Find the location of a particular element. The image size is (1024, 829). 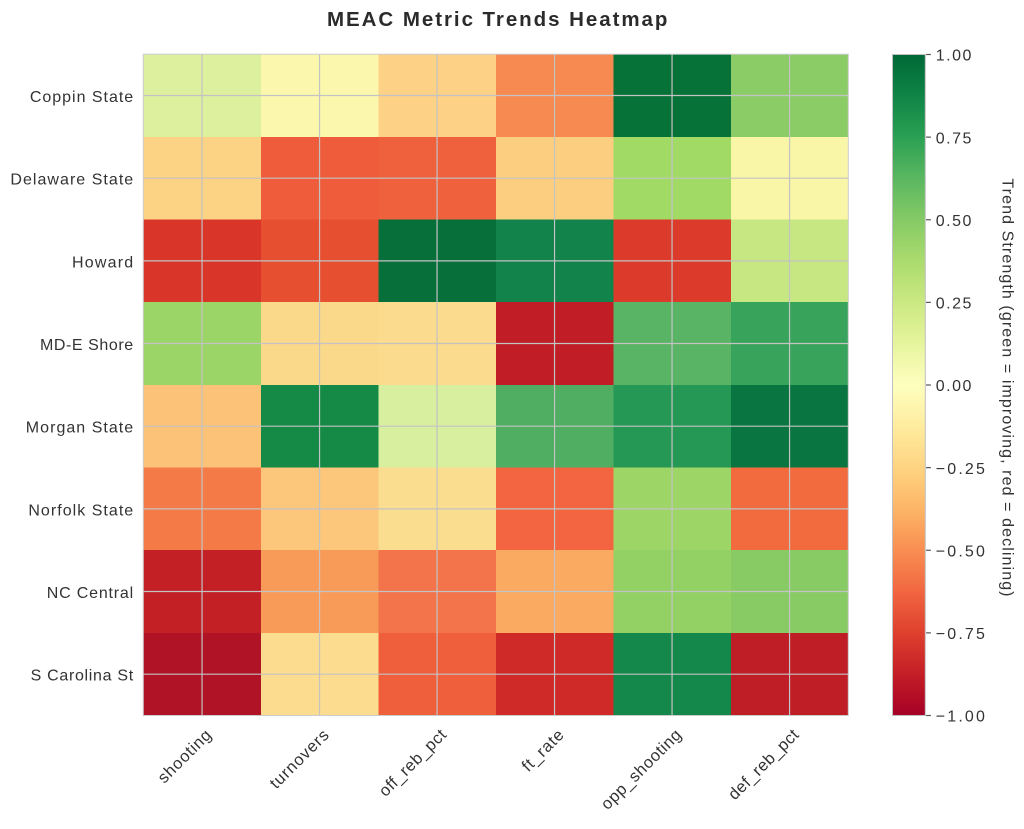

svg-text: MEAC Metric Trends Heatmap is located at coordinates (498, 19).